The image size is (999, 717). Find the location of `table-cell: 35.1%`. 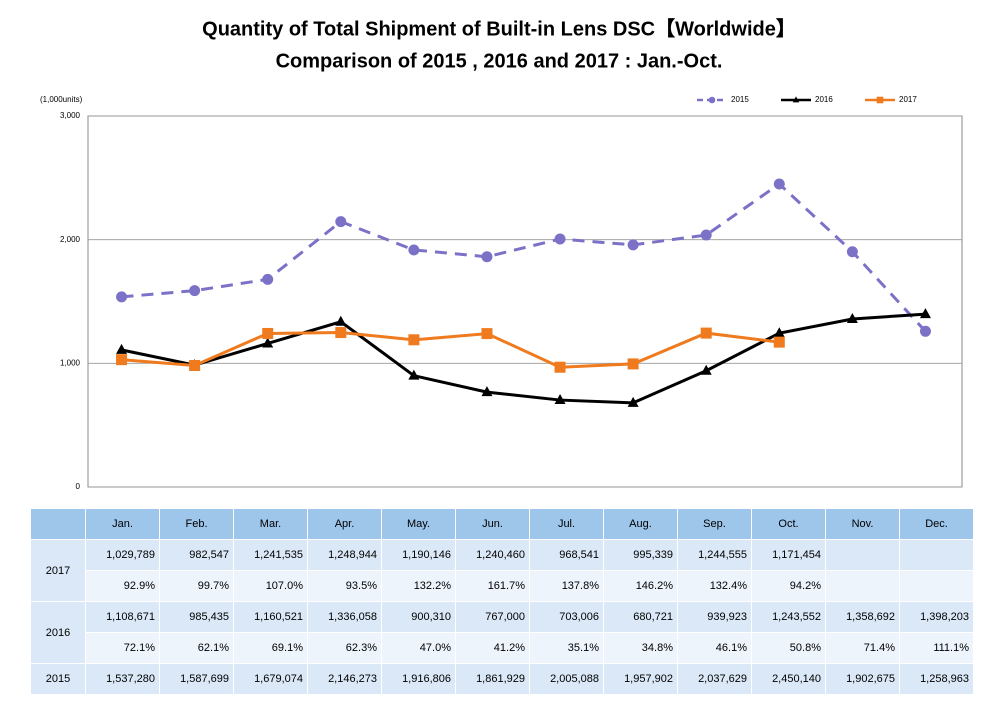

table-cell: 35.1% is located at coordinates (566, 648).